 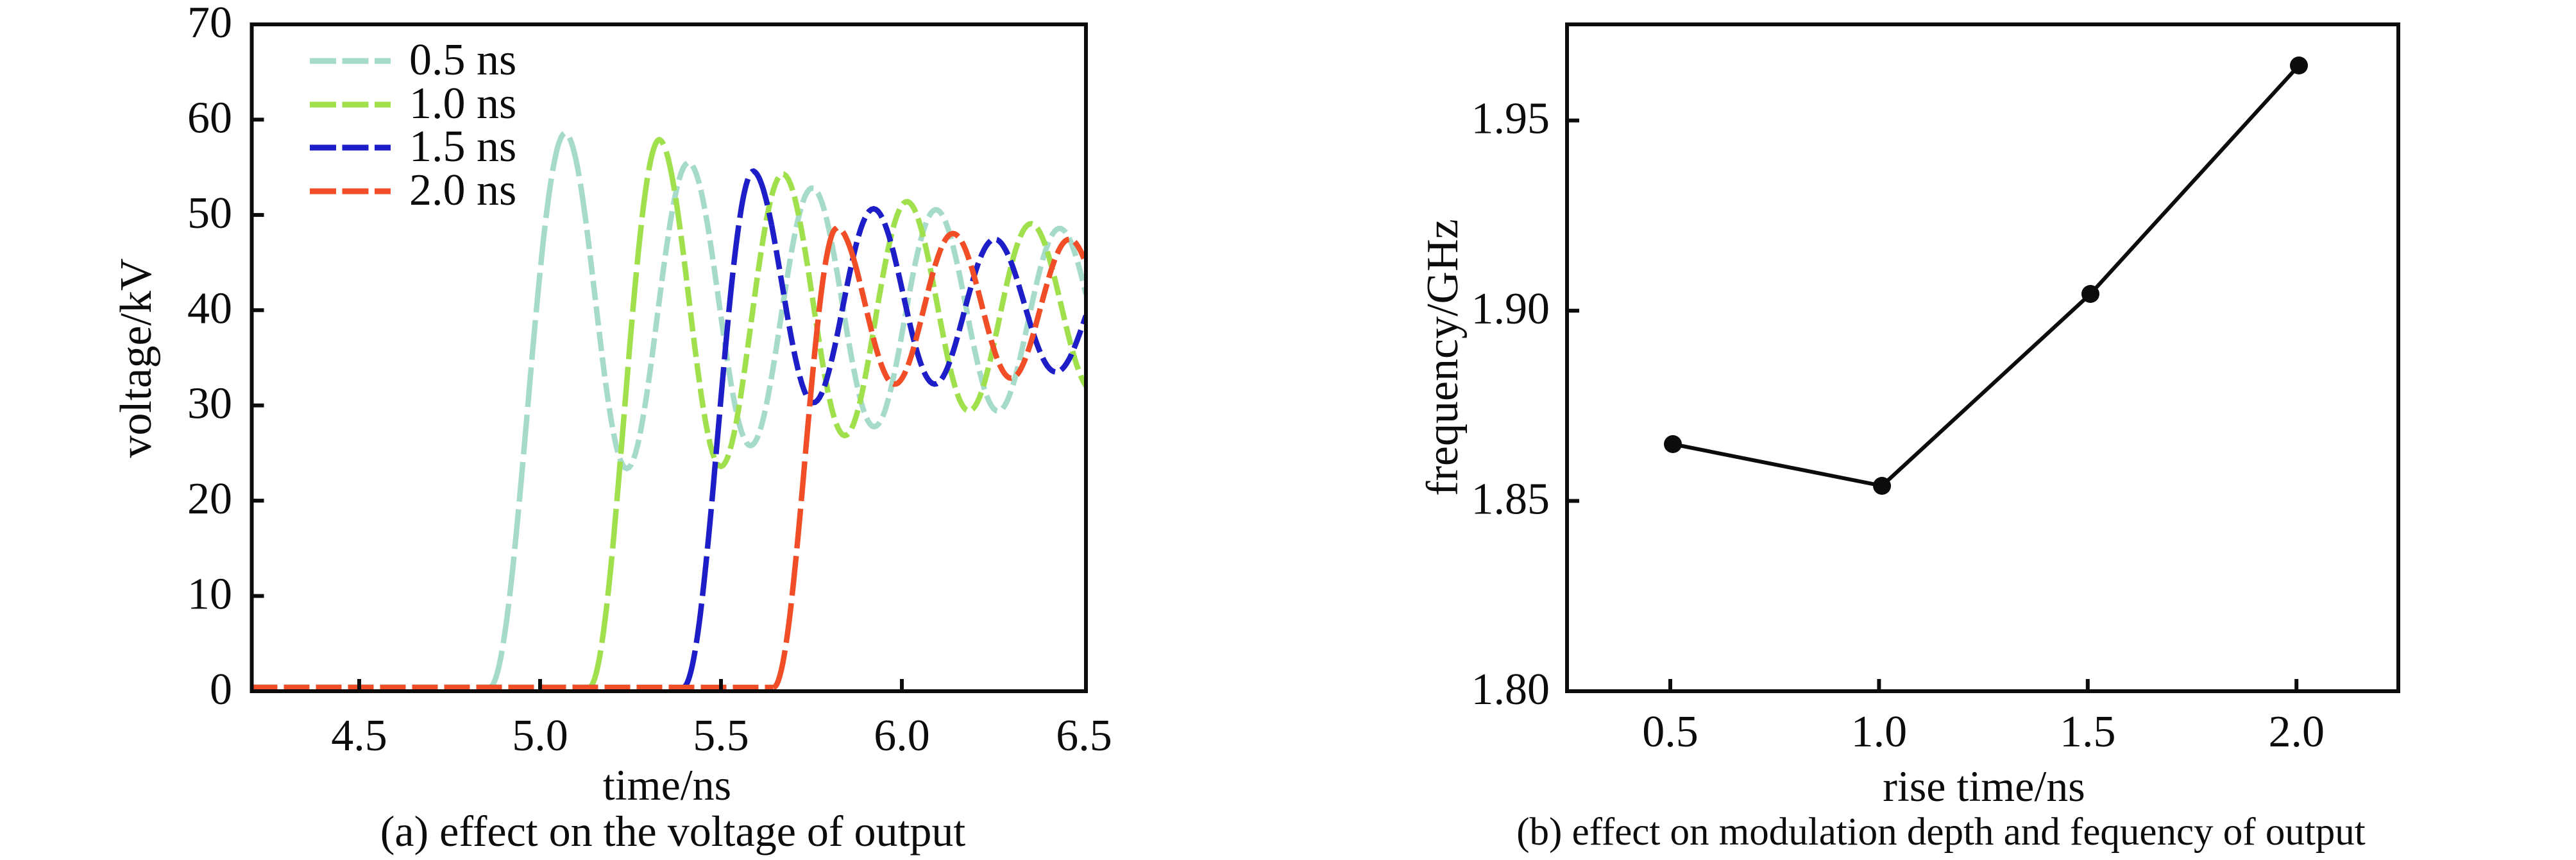 I want to click on svg-text: 5.0, so click(x=540, y=736).